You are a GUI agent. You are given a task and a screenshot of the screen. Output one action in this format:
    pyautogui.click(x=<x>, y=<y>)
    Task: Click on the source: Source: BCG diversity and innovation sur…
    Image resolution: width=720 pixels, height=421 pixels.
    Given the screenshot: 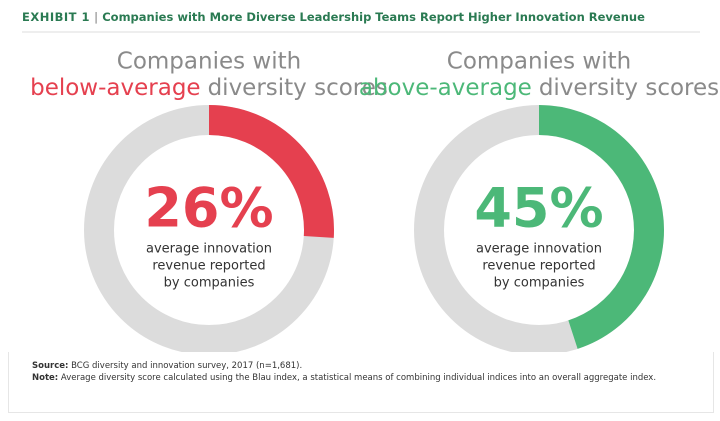 What is the action you would take?
    pyautogui.click(x=362, y=366)
    